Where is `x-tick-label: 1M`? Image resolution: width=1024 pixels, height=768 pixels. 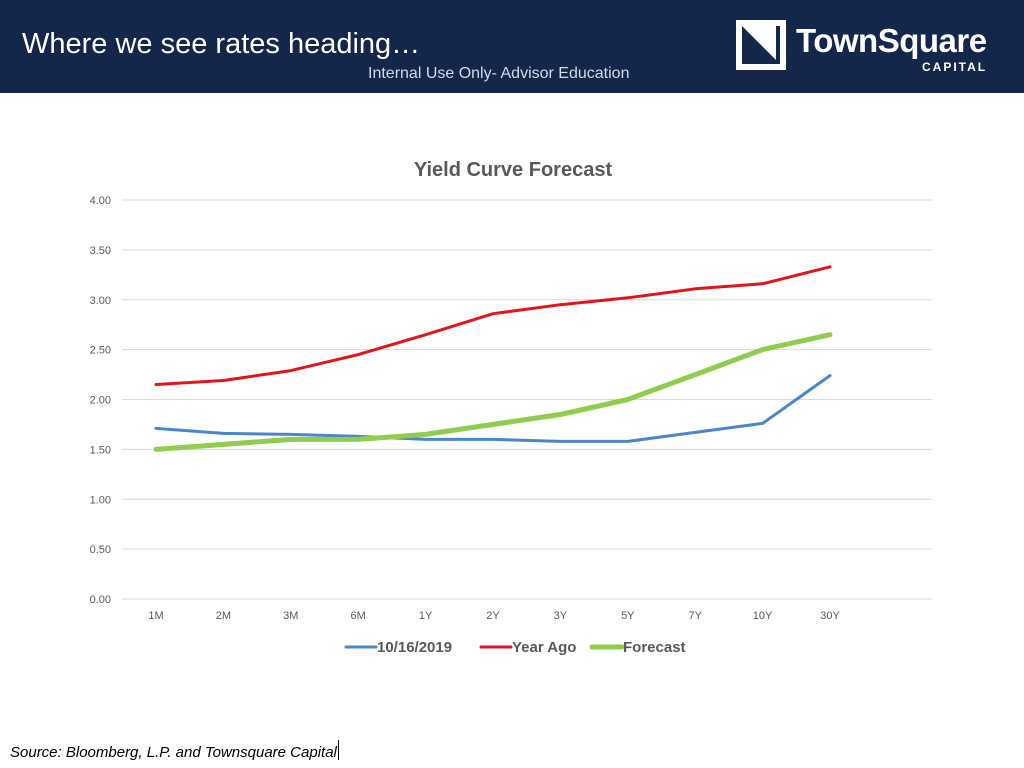 x-tick-label: 1M is located at coordinates (155, 616).